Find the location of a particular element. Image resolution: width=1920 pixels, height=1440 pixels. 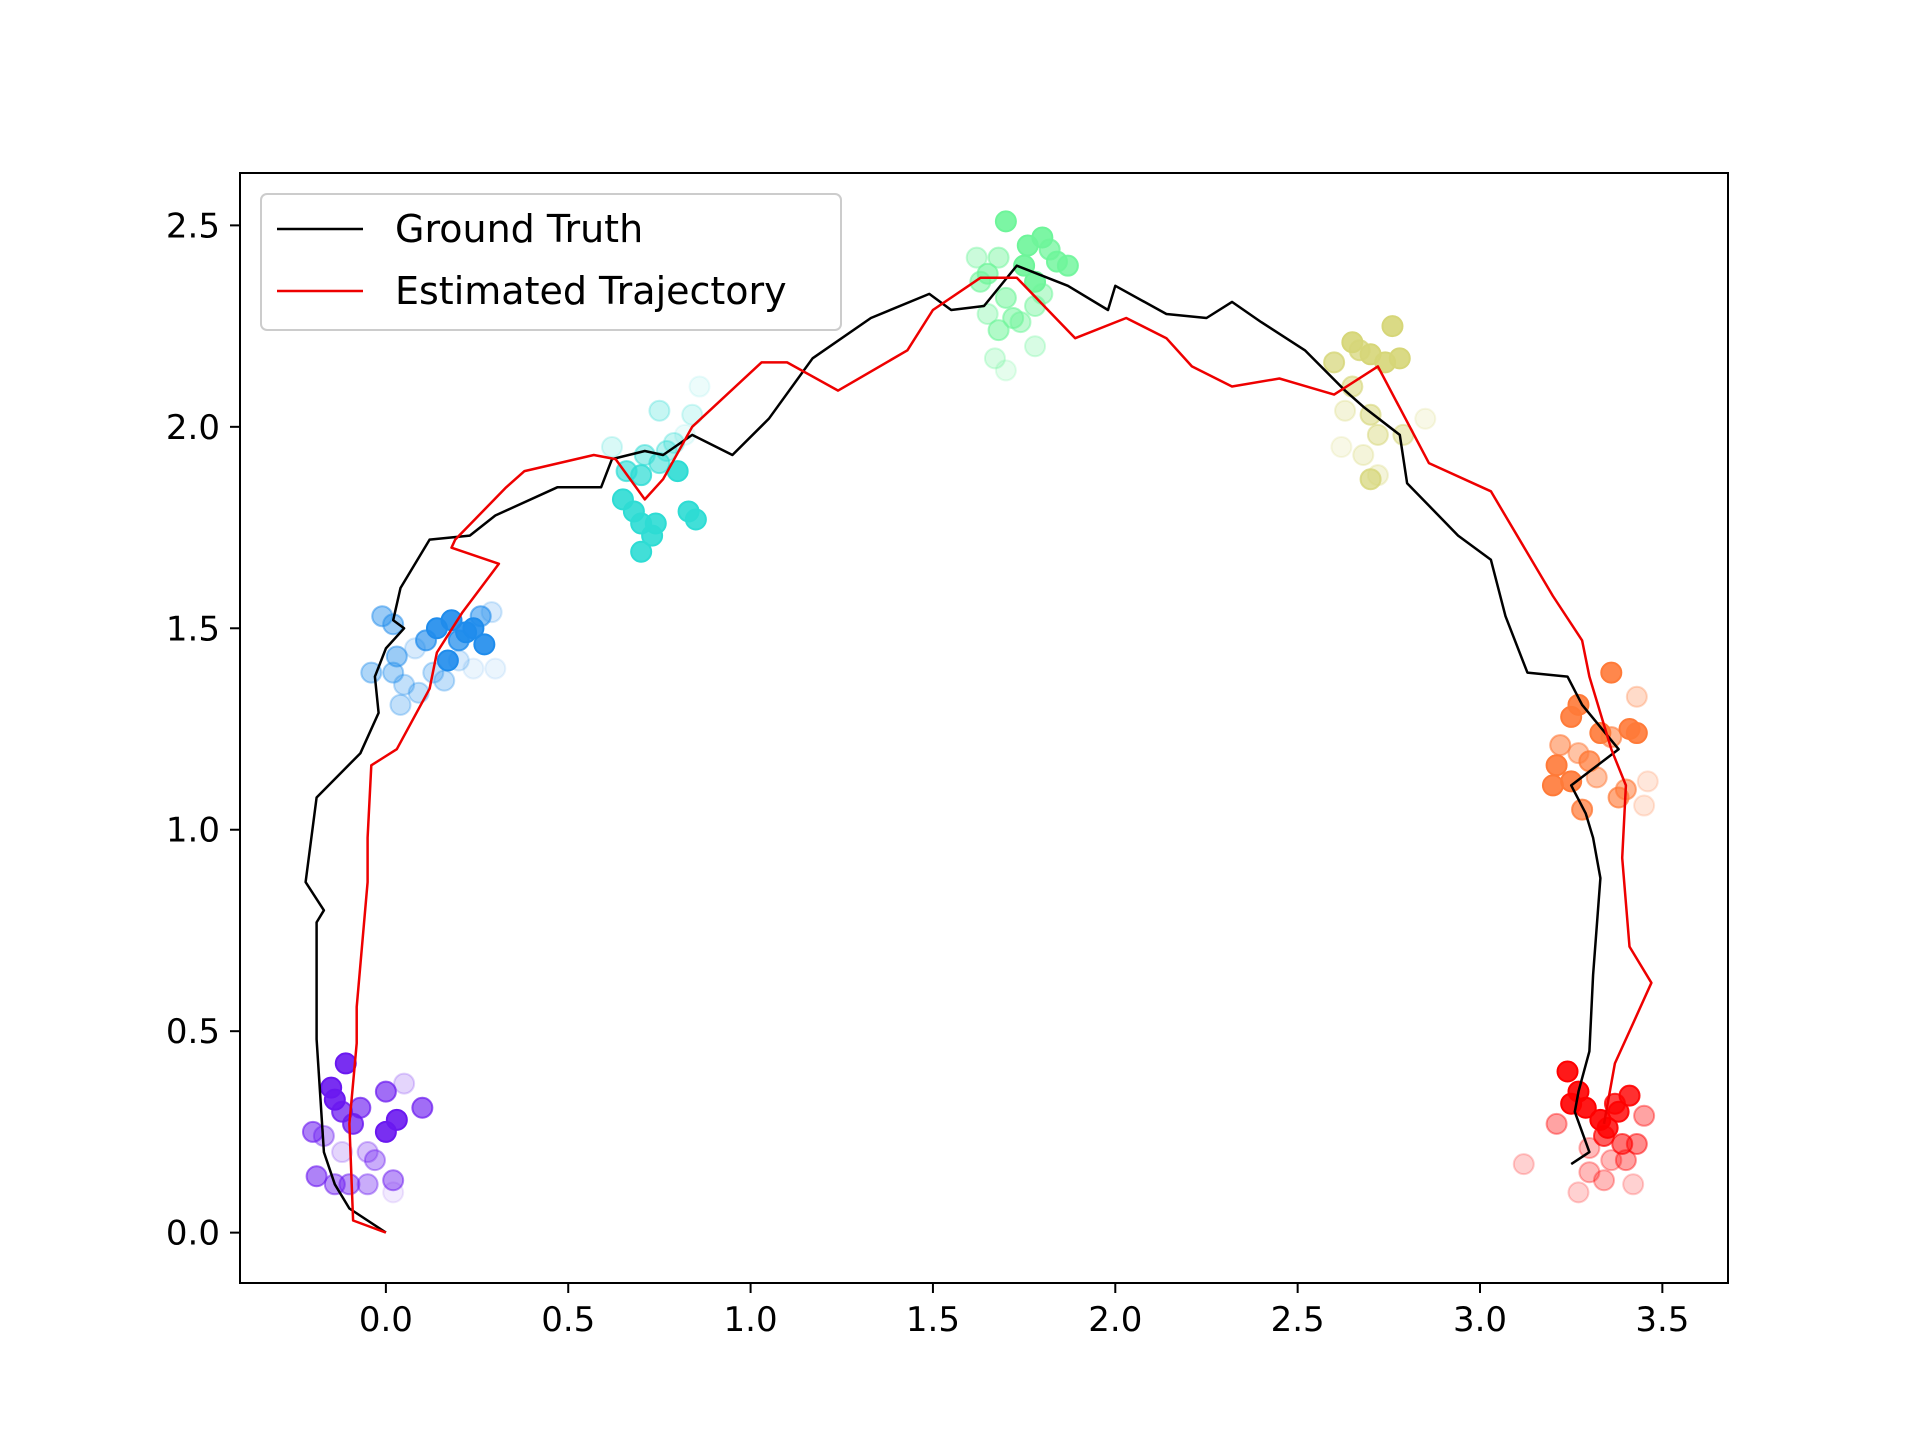

legend-frame is located at coordinates (551, 262).